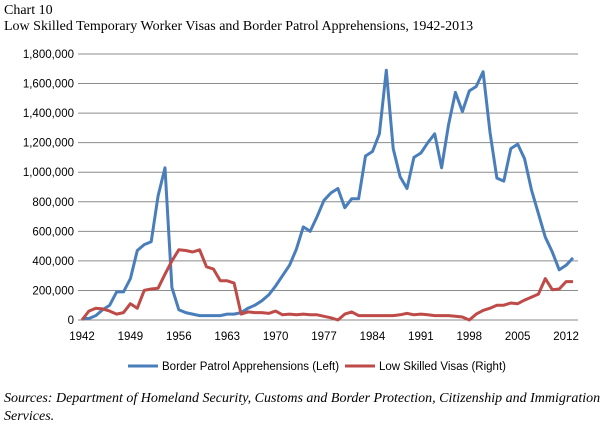 The height and width of the screenshot is (434, 611). What do you see at coordinates (324, 337) in the screenshot?
I see `x-tick-label: 1977` at bounding box center [324, 337].